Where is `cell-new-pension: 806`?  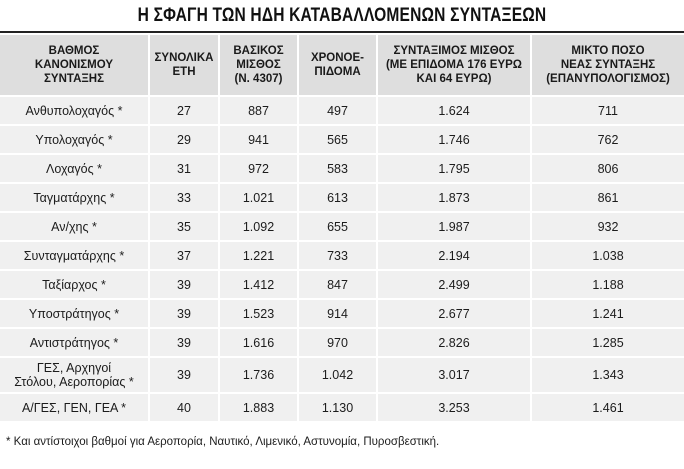 cell-new-pension: 806 is located at coordinates (607, 169).